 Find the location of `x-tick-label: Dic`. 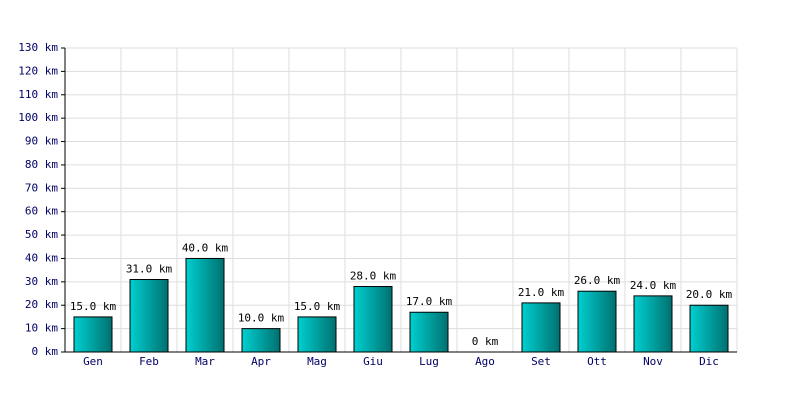

x-tick-label: Dic is located at coordinates (709, 361).